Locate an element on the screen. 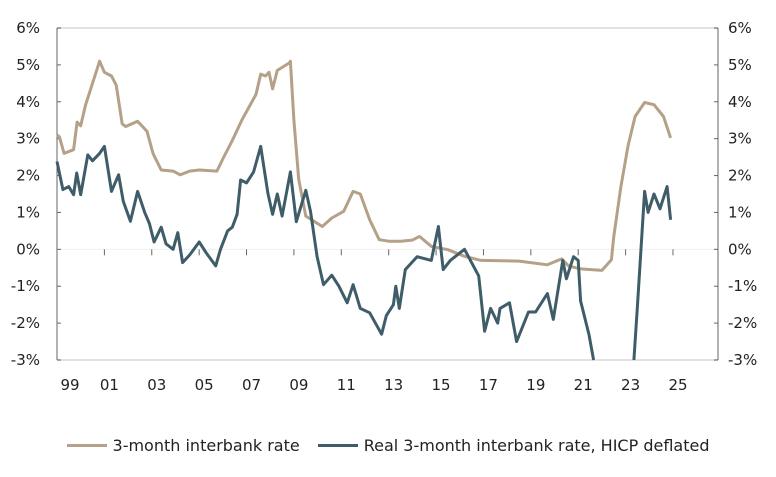  x-tick-label: 13 is located at coordinates (393, 385).